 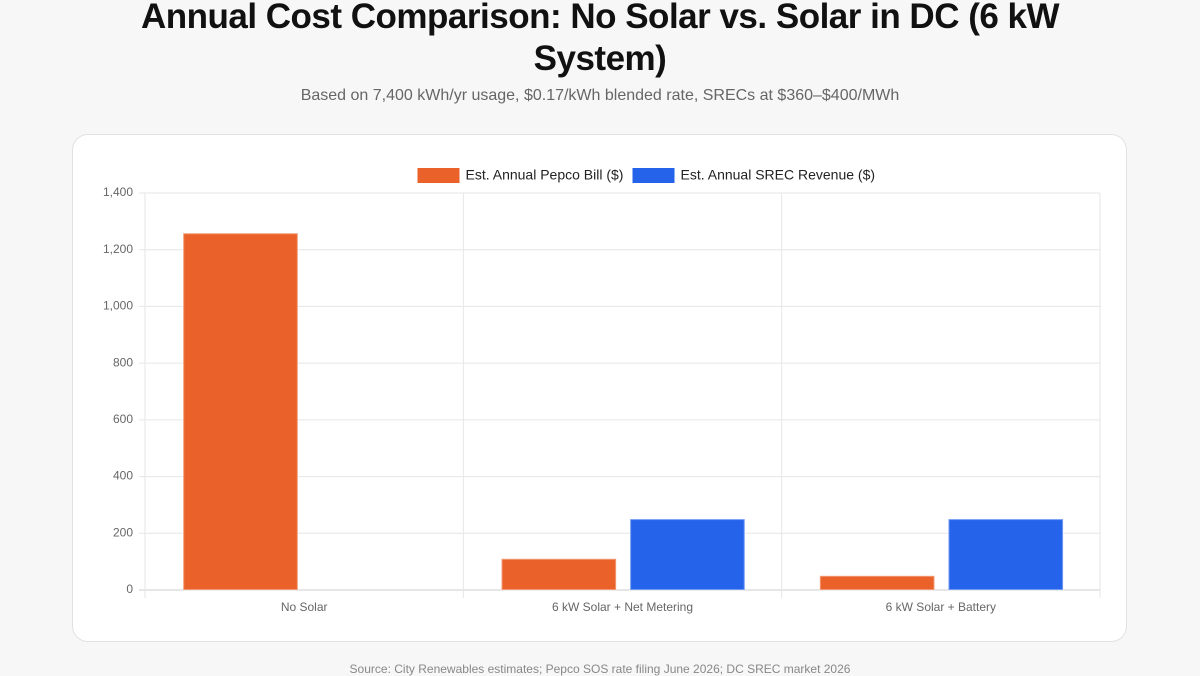 What do you see at coordinates (118, 192) in the screenshot?
I see `y-tick-label: 1,400` at bounding box center [118, 192].